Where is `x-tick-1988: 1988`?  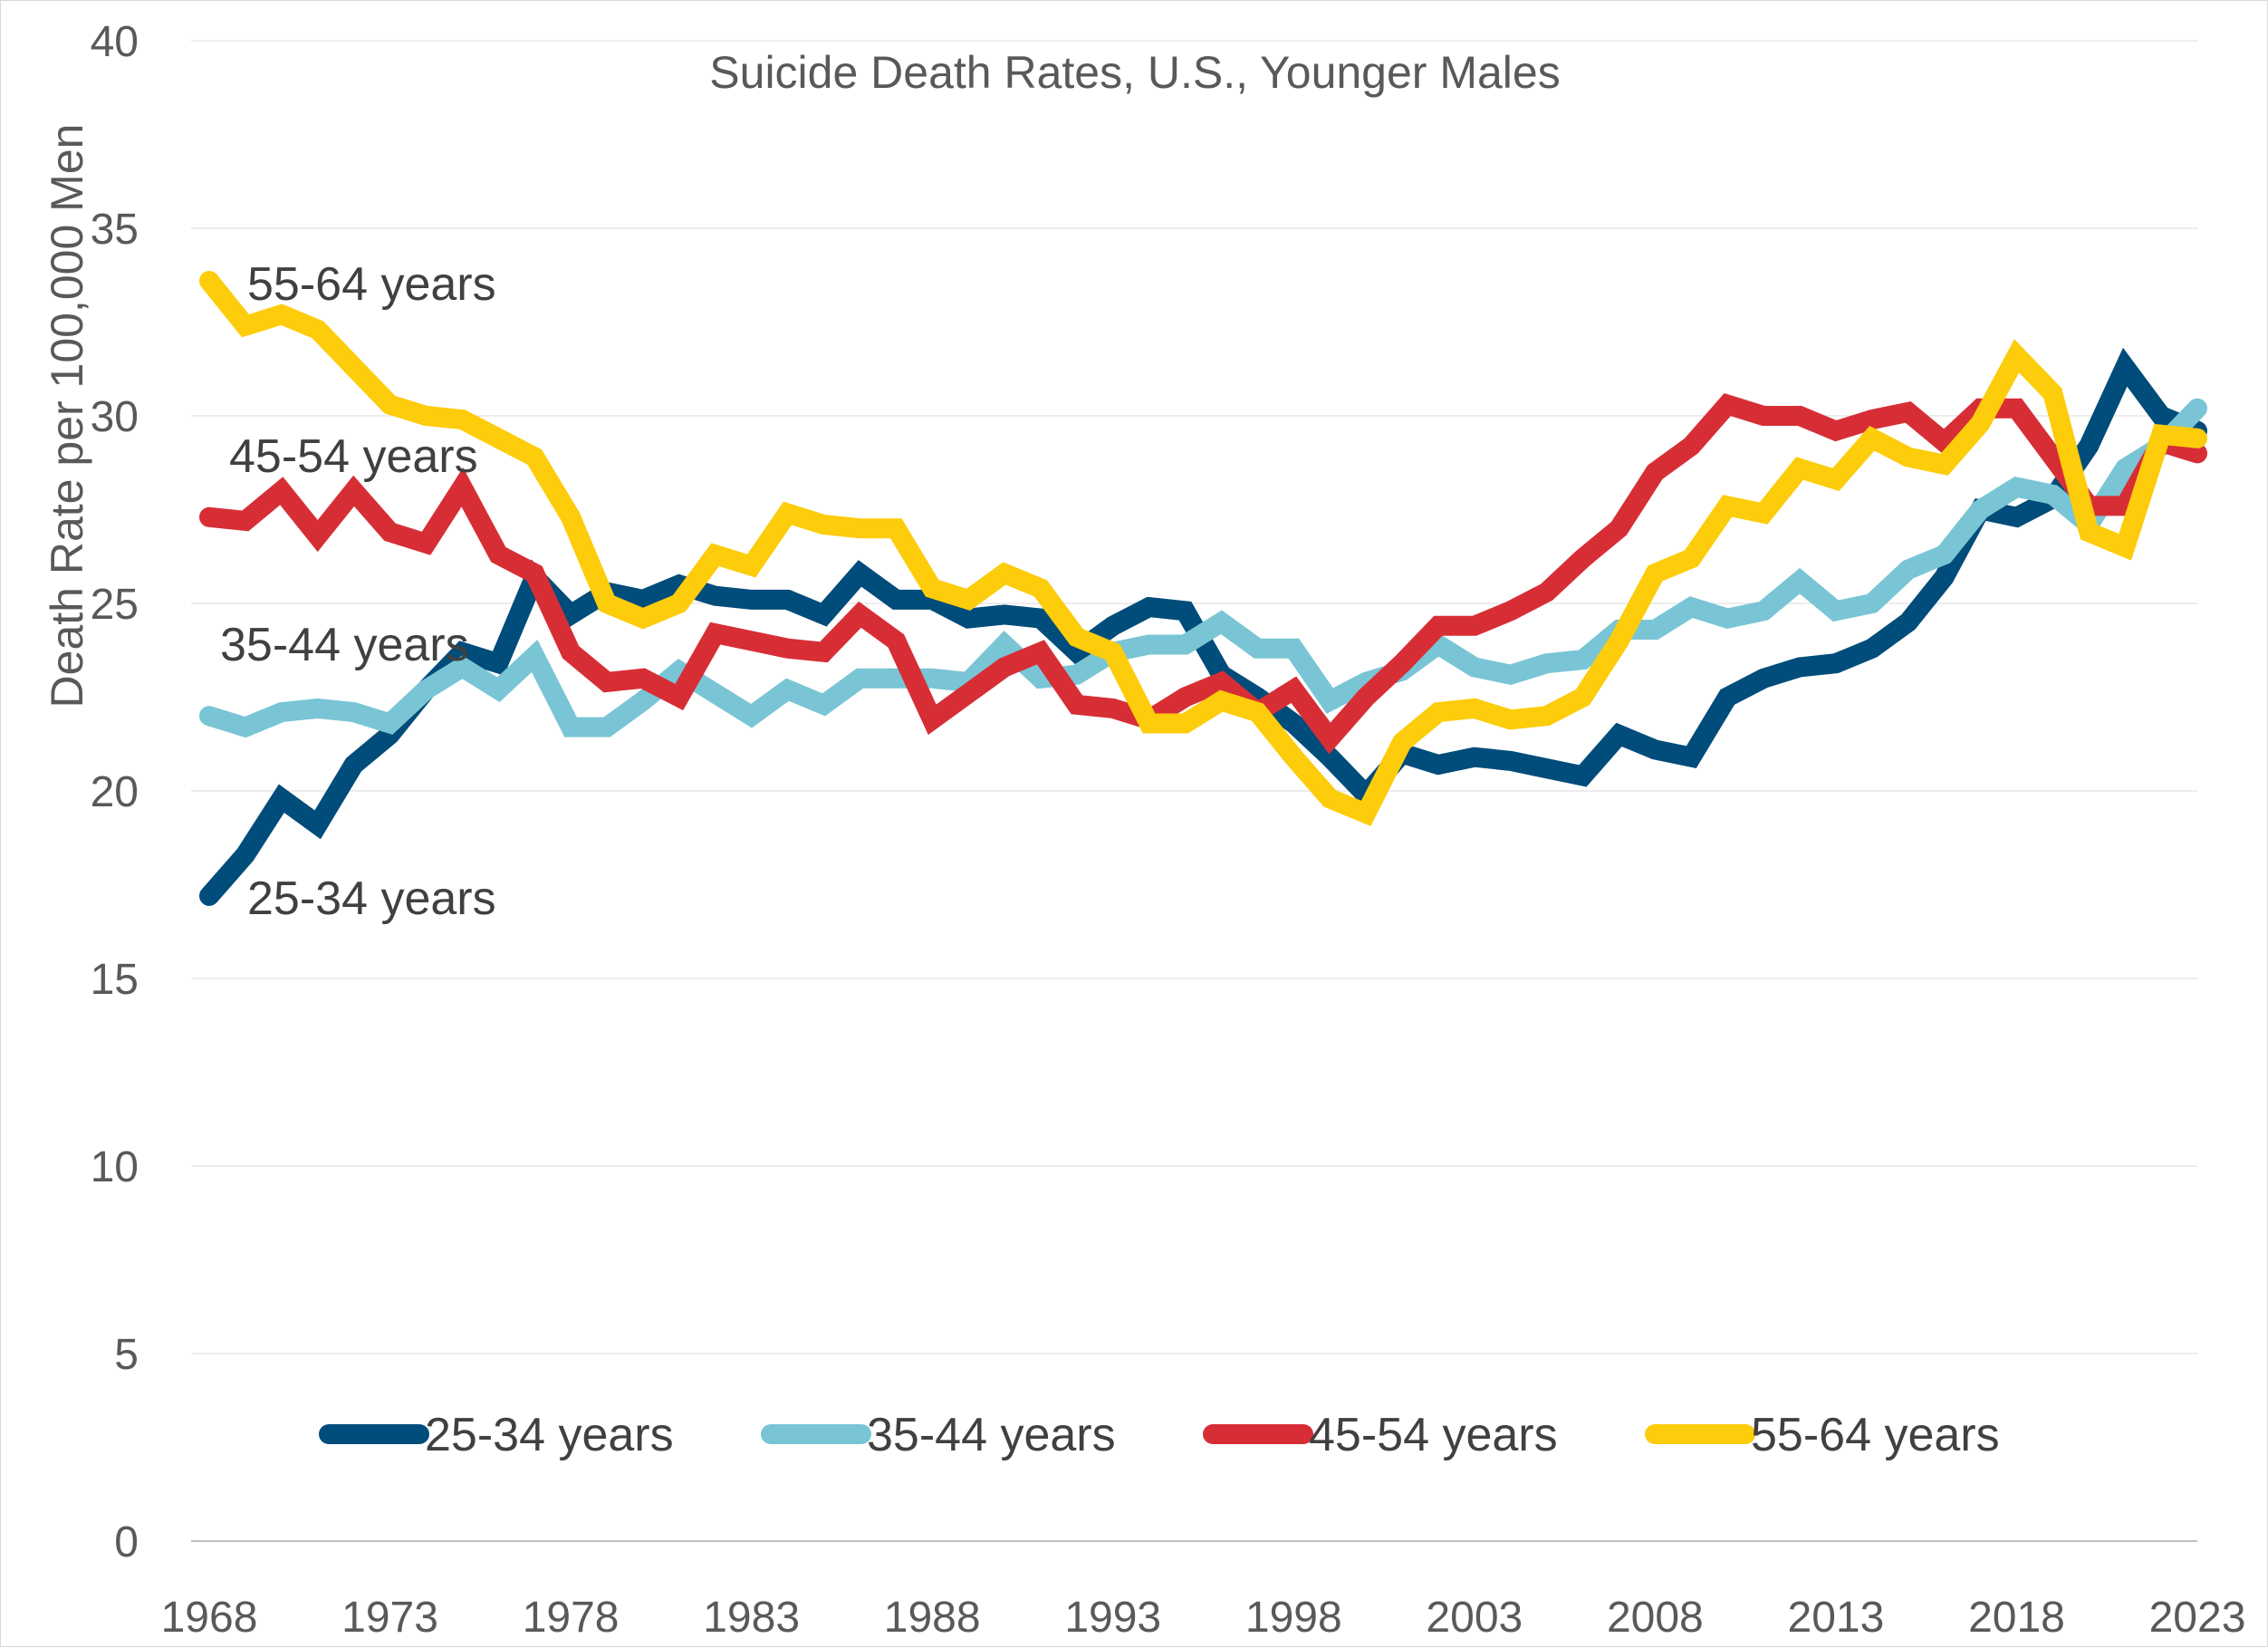
x-tick-1988: 1988 is located at coordinates (933, 1618).